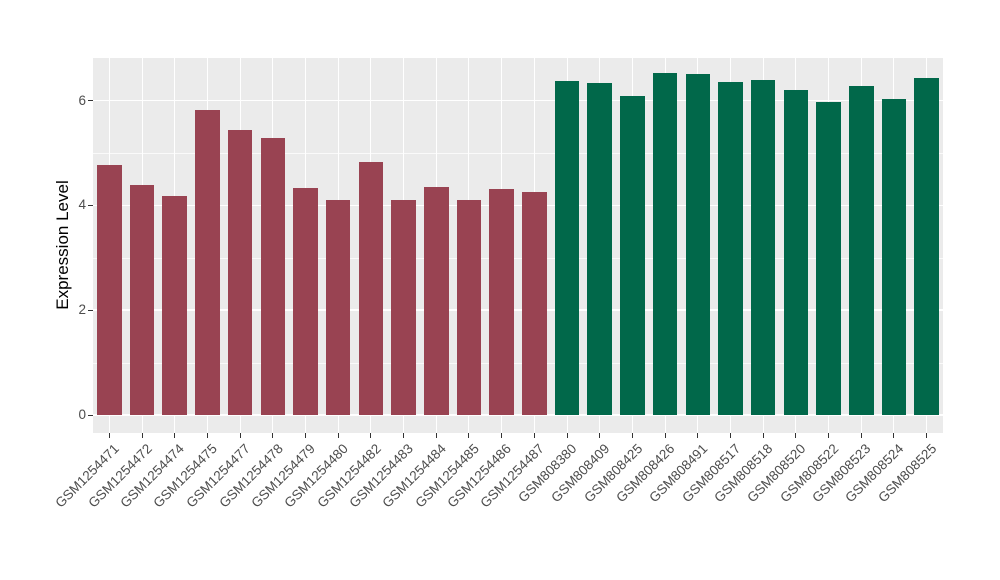  Describe the element at coordinates (82, 310) in the screenshot. I see `y-tick-label: 2` at that location.